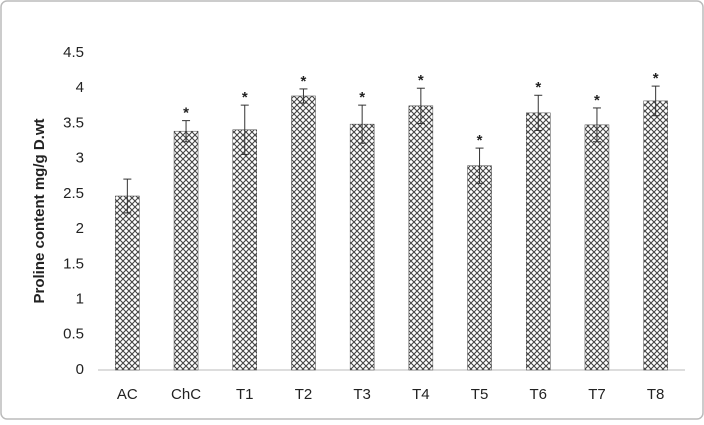 The image size is (704, 425). Describe the element at coordinates (480, 394) in the screenshot. I see `x-tick-label: T5` at that location.